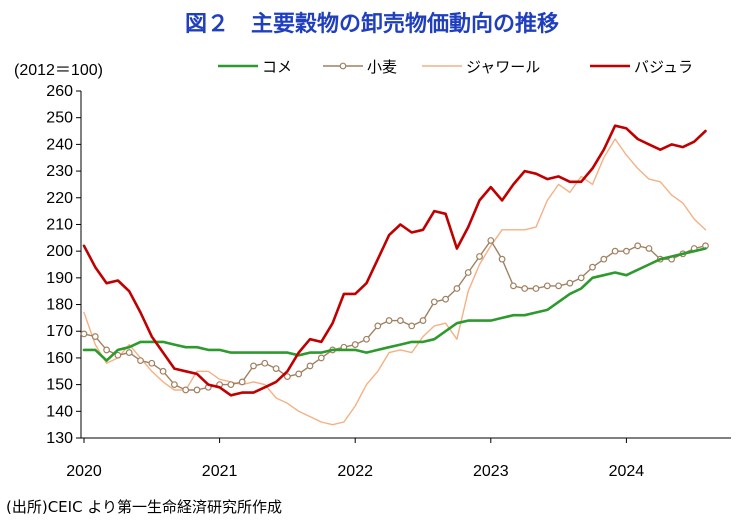 The image size is (744, 521). What do you see at coordinates (663, 67) in the screenshot?
I see `legend-label: バジュラ` at bounding box center [663, 67].